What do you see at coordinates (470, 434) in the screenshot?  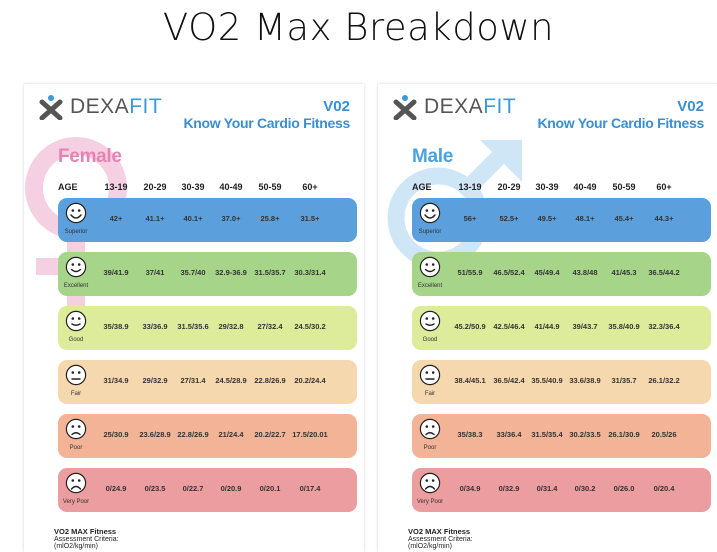 I see `vo2-value-cell: 35/38.3` at bounding box center [470, 434].